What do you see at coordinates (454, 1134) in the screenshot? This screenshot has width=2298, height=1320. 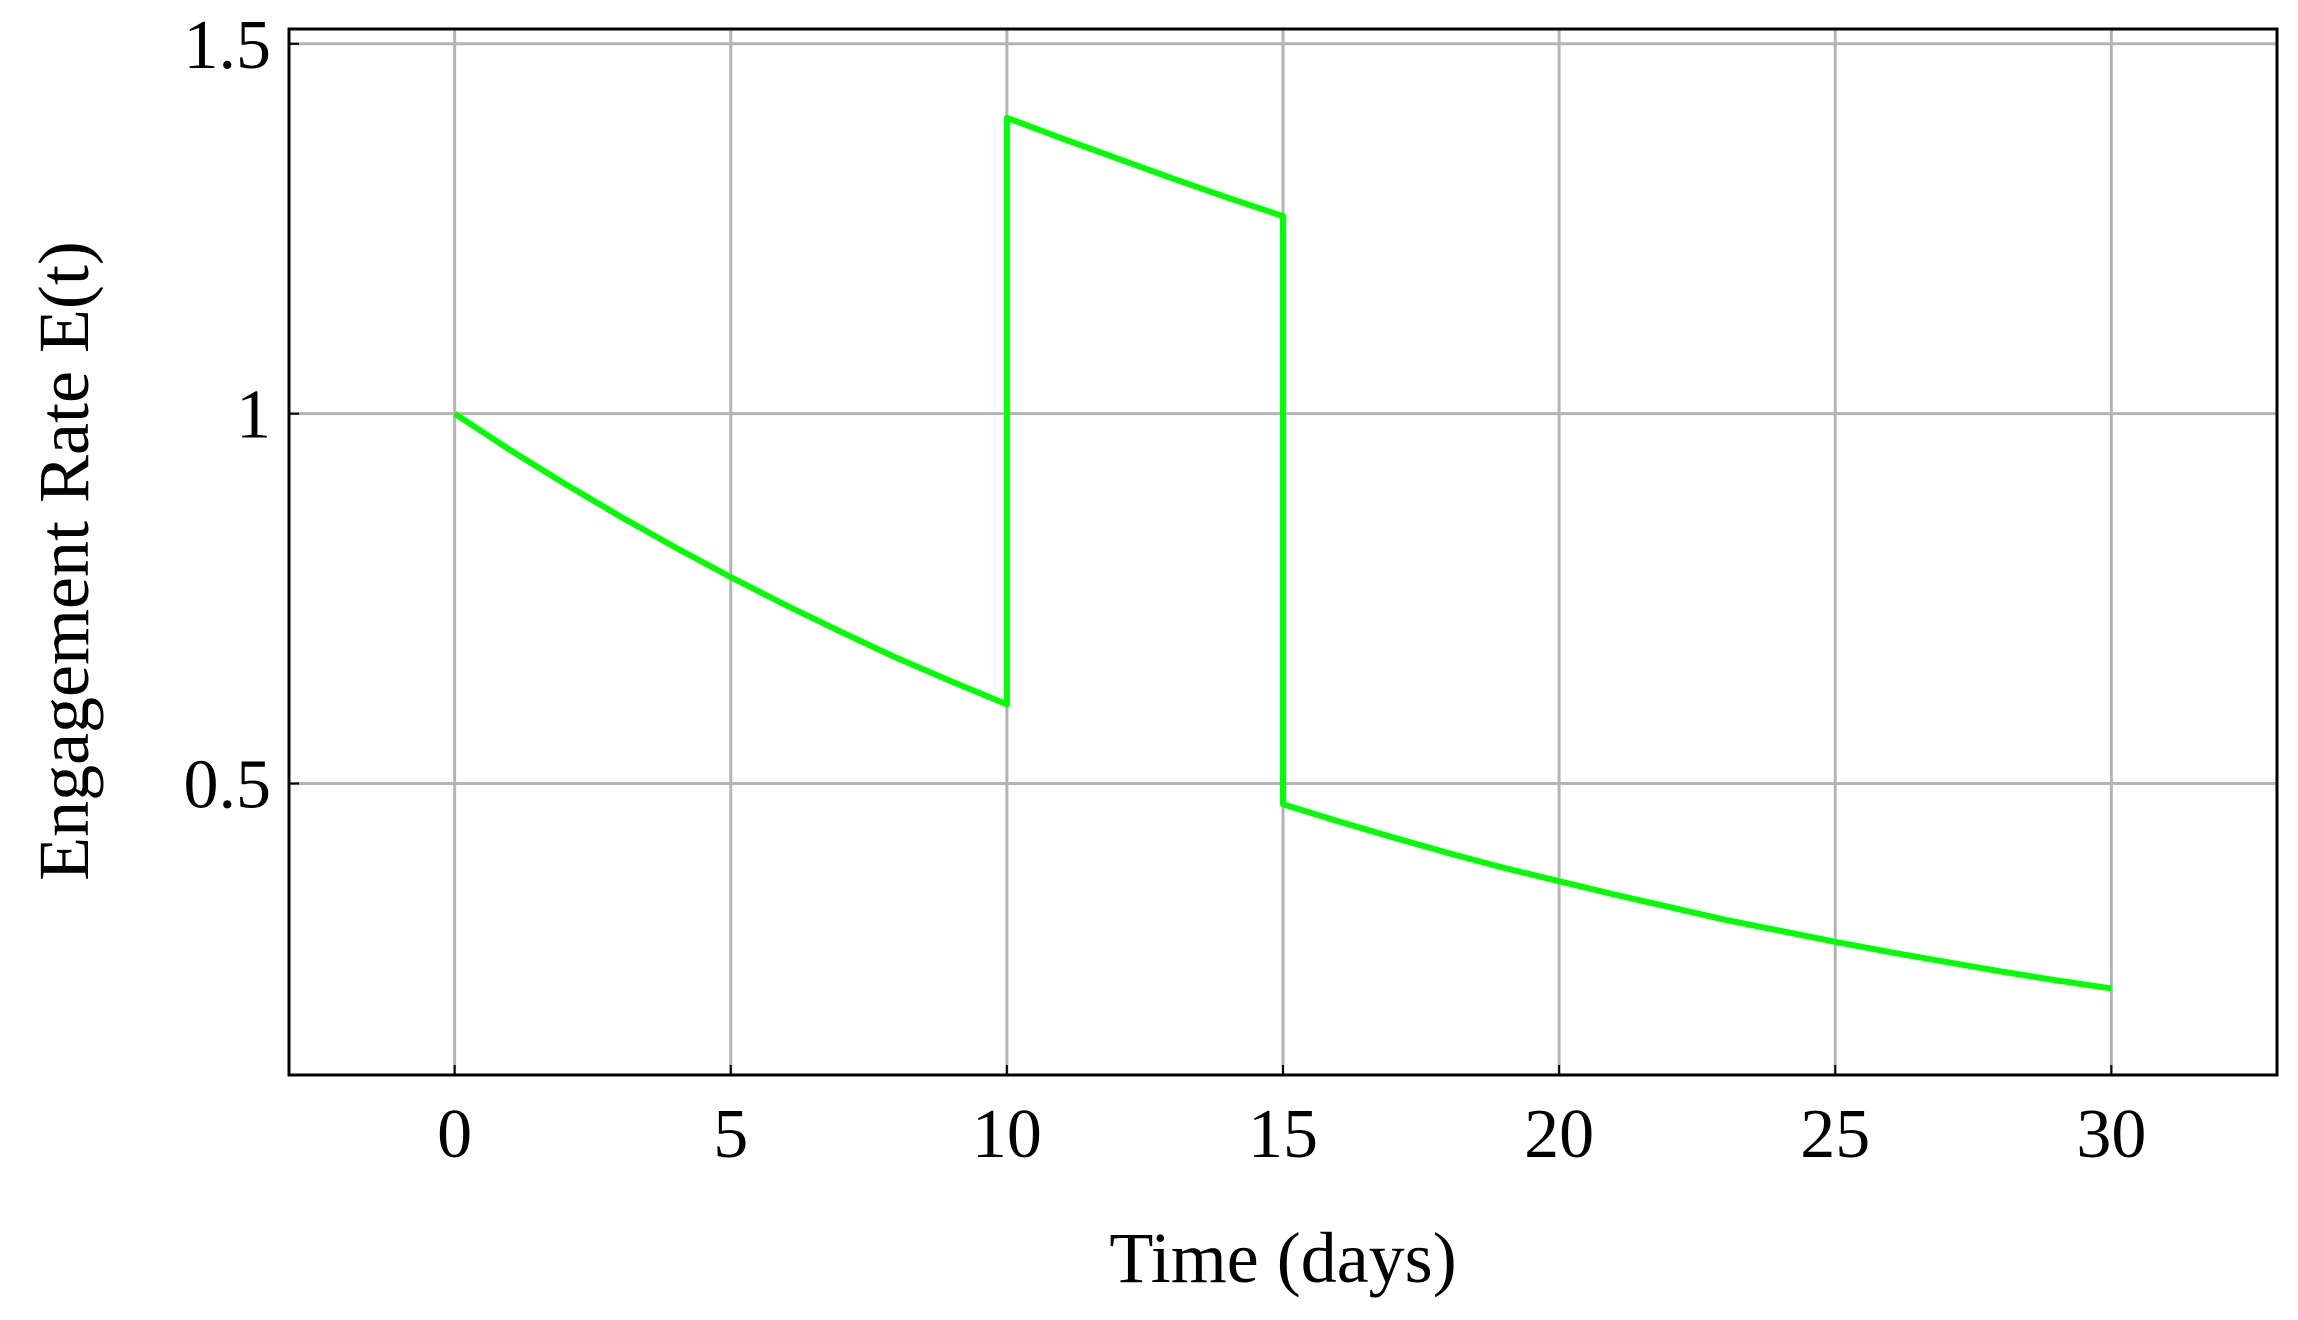 I see `x-tick-label: 0` at bounding box center [454, 1134].